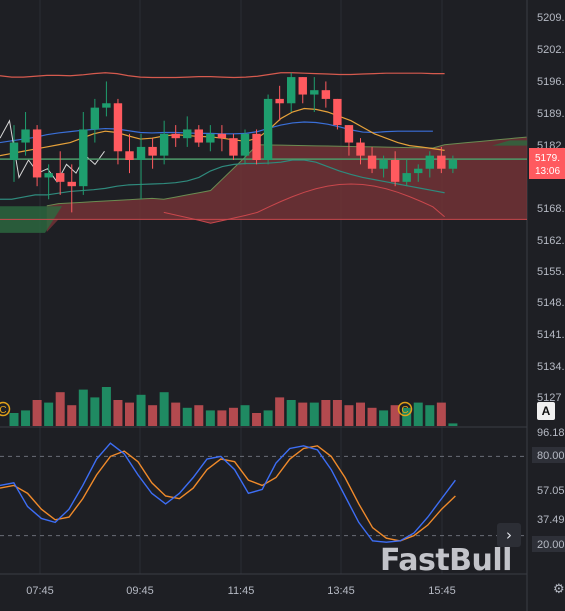 The width and height of the screenshot is (565, 611). Describe the element at coordinates (233, 406) in the screenshot. I see `volume-bars` at that location.